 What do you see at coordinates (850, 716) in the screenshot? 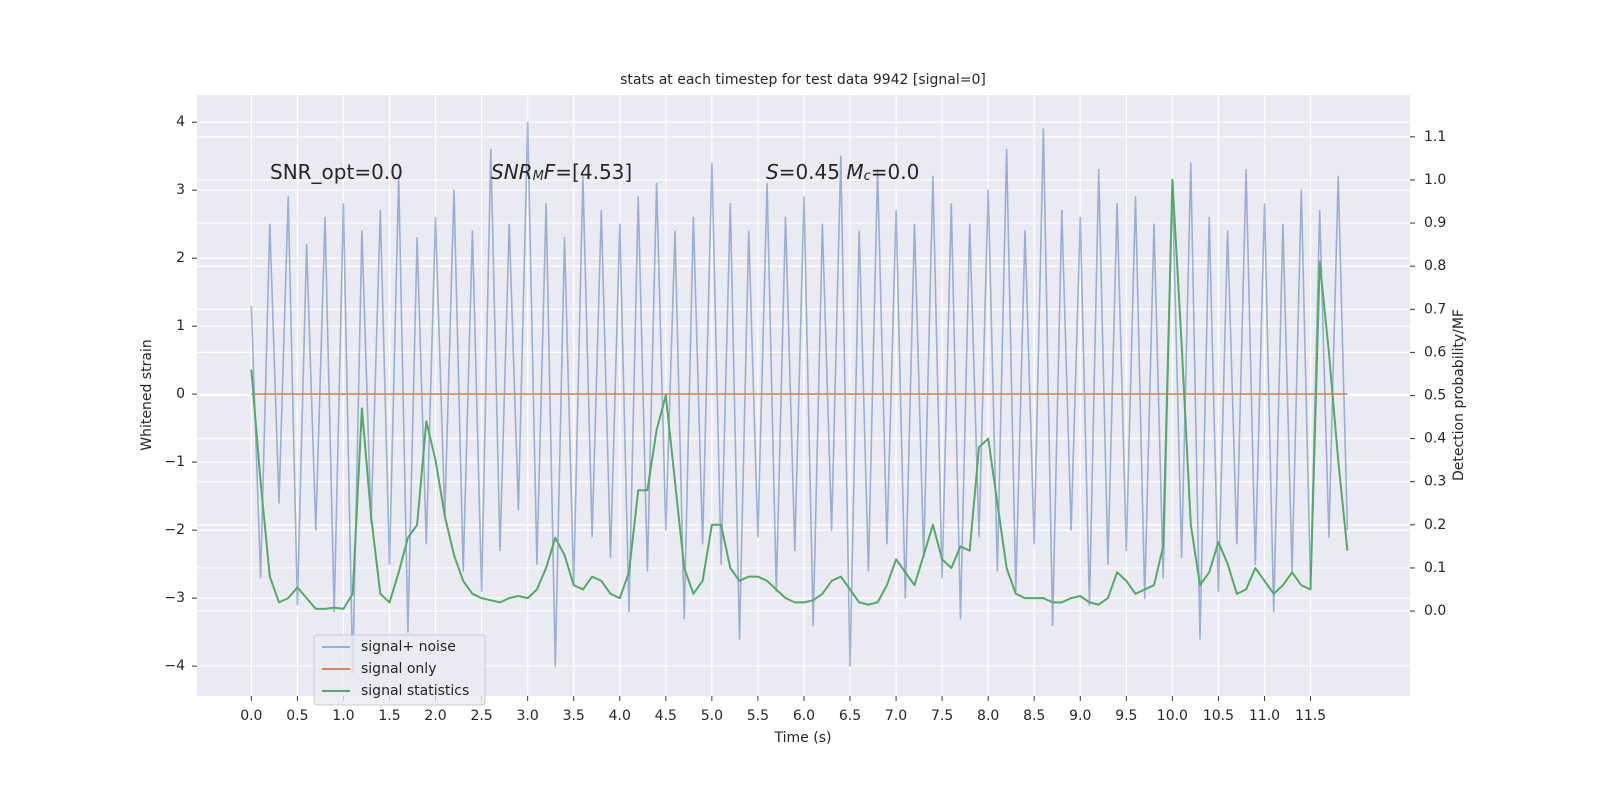
I see `x-tick-label: 6.5` at bounding box center [850, 716].